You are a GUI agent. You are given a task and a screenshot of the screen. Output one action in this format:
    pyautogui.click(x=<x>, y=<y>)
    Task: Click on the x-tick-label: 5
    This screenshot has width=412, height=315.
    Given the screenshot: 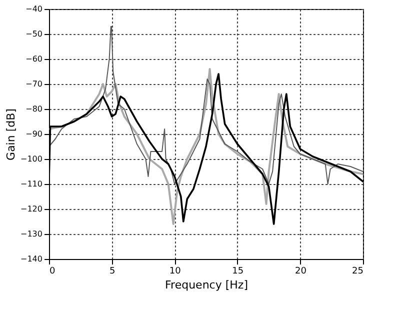 What is the action you would take?
    pyautogui.click(x=112, y=271)
    